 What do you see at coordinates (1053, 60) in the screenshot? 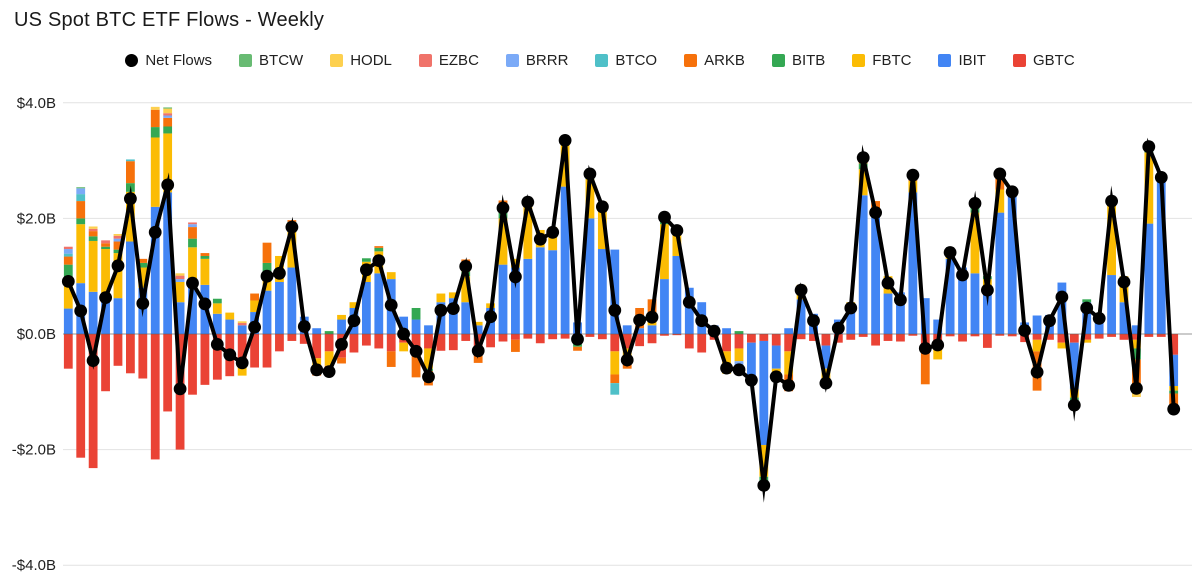
I see `legend-label: GBTC` at bounding box center [1053, 60].